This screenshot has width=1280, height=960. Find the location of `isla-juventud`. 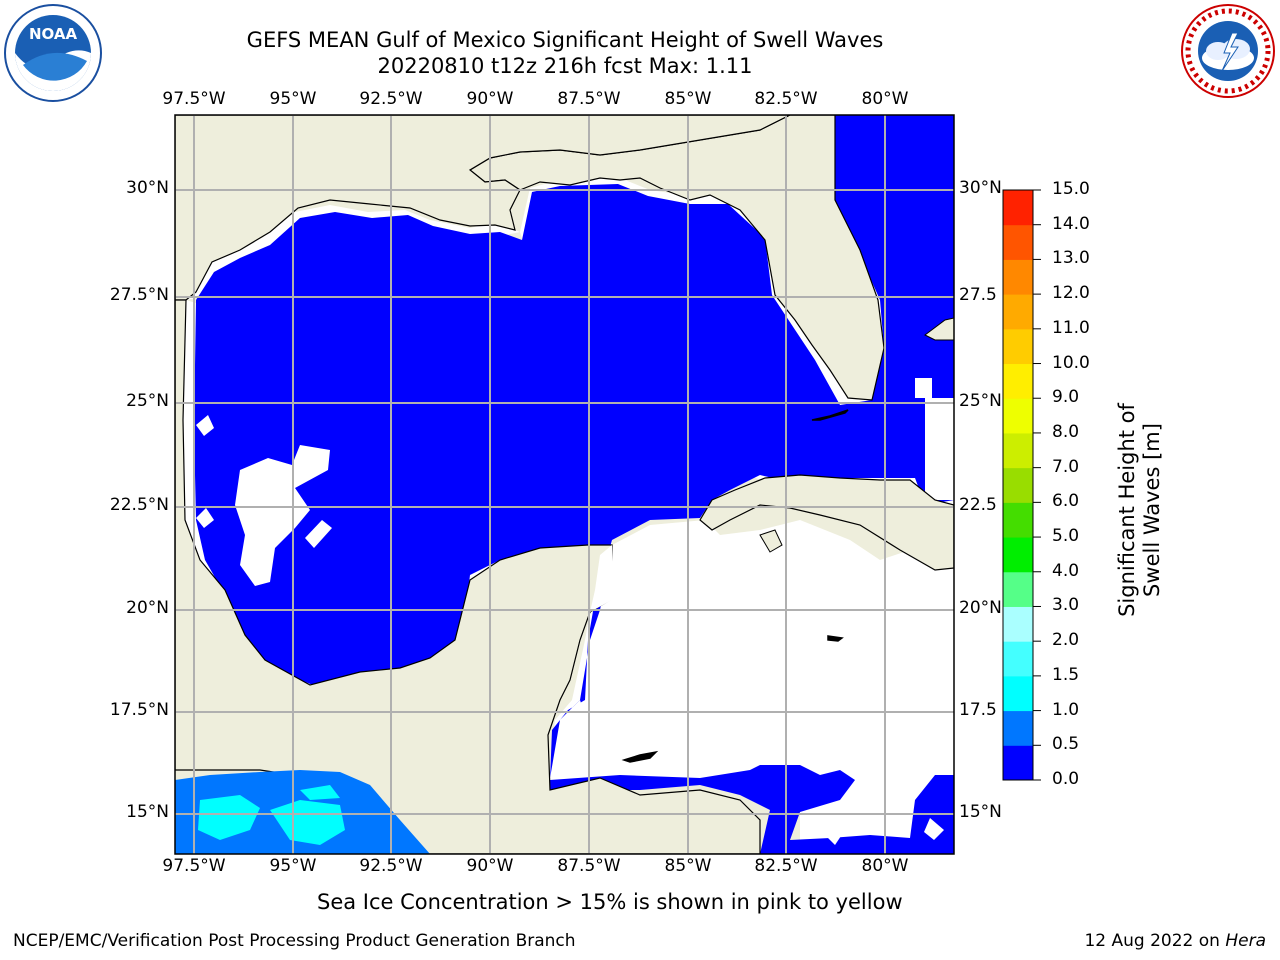

isla-juventud is located at coordinates (771, 541).